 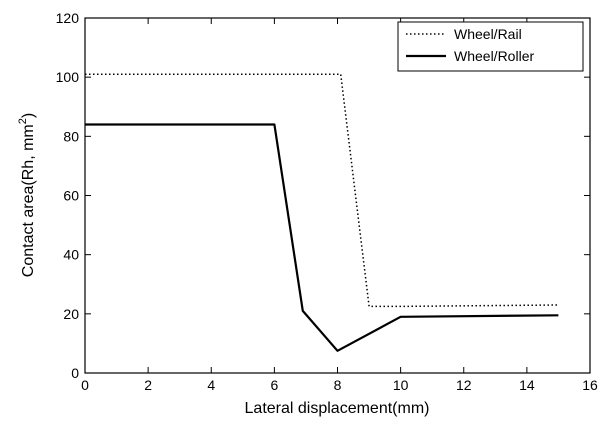 I want to click on legend-label-wheel-rail: Wheel/Rail, so click(x=488, y=34).